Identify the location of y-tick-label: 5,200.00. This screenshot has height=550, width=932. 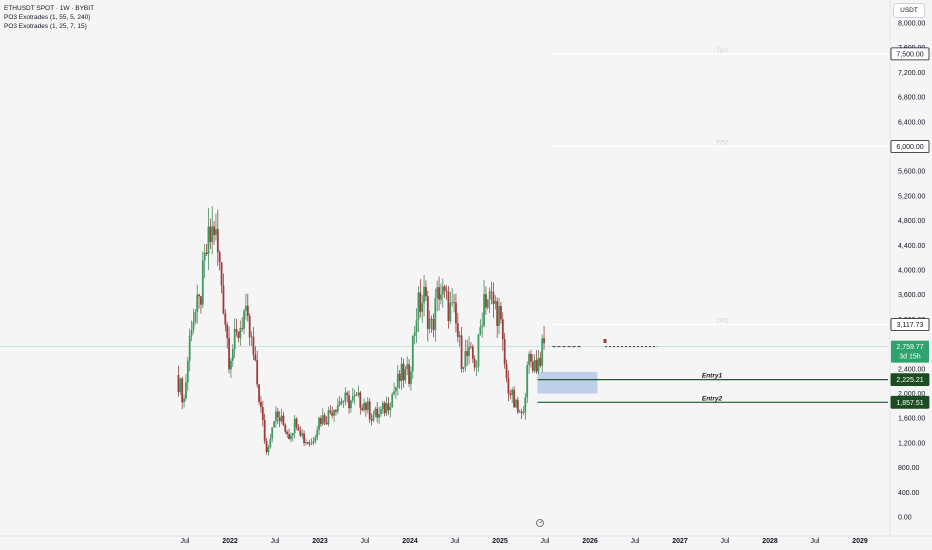
(911, 196).